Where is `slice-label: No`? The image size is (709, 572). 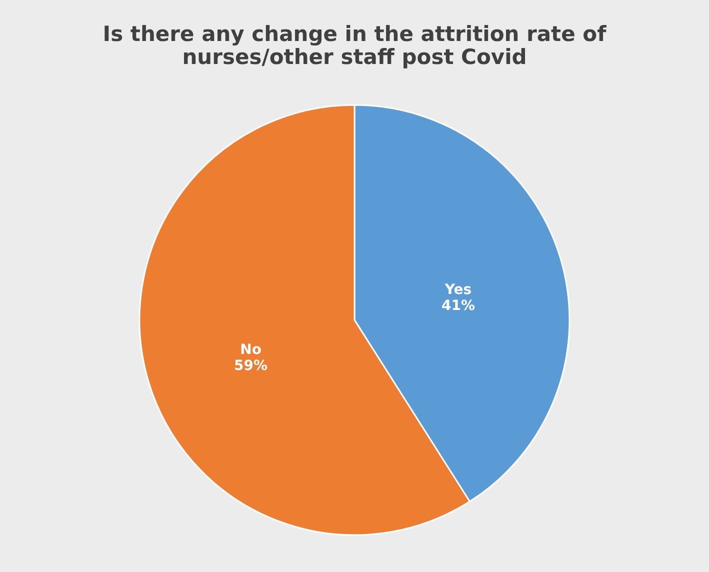 slice-label: No is located at coordinates (251, 350).